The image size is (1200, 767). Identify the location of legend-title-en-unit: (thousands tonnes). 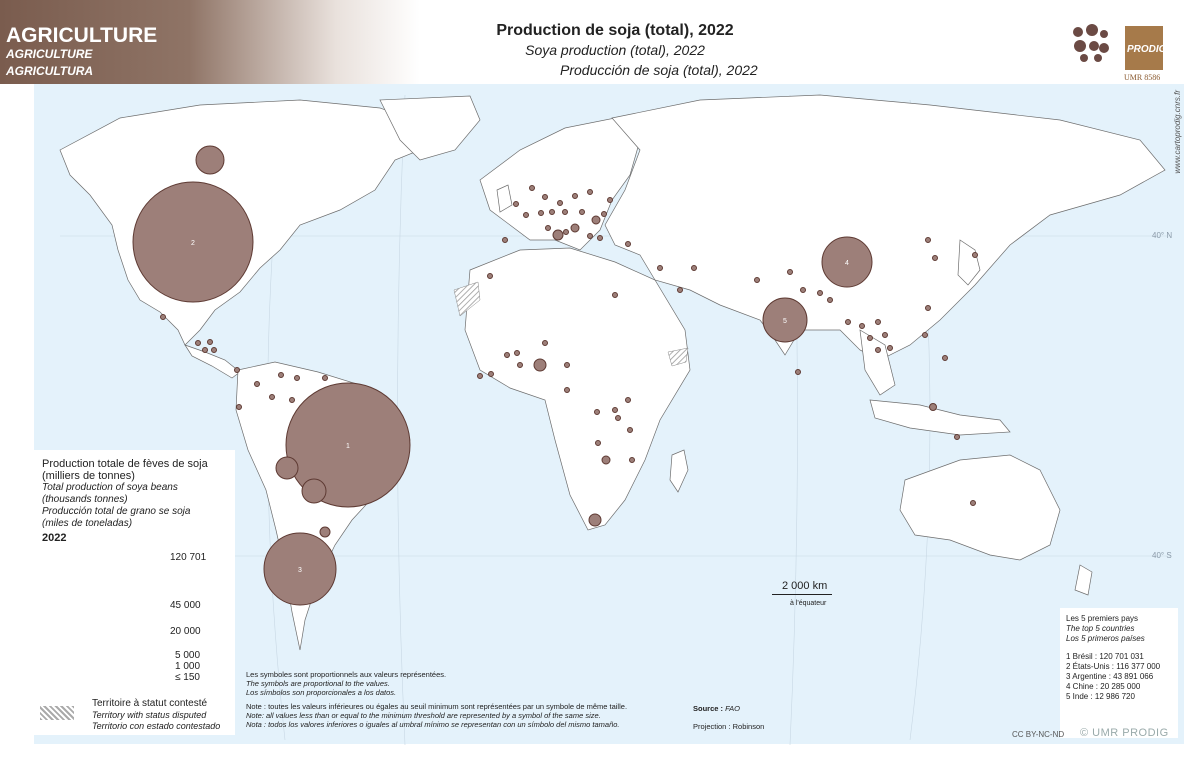
(85, 499).